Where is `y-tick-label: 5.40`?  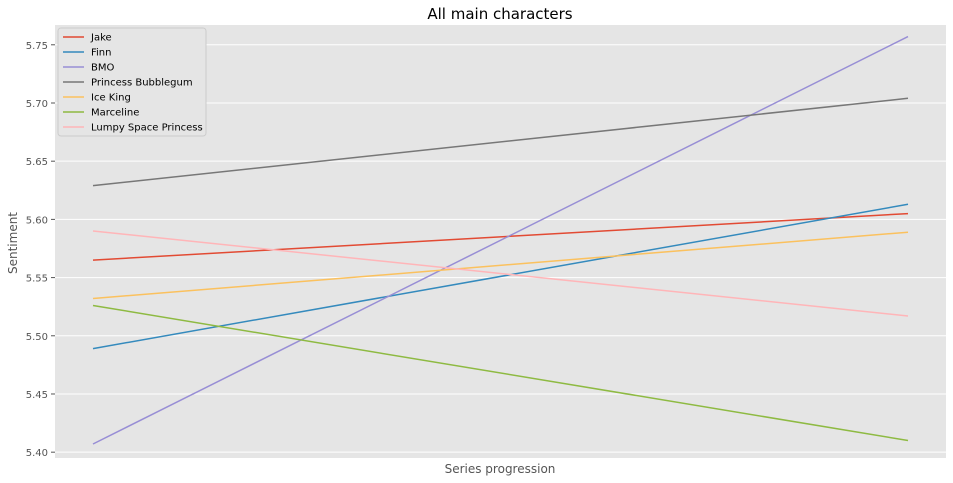
y-tick-label: 5.40 is located at coordinates (37, 453).